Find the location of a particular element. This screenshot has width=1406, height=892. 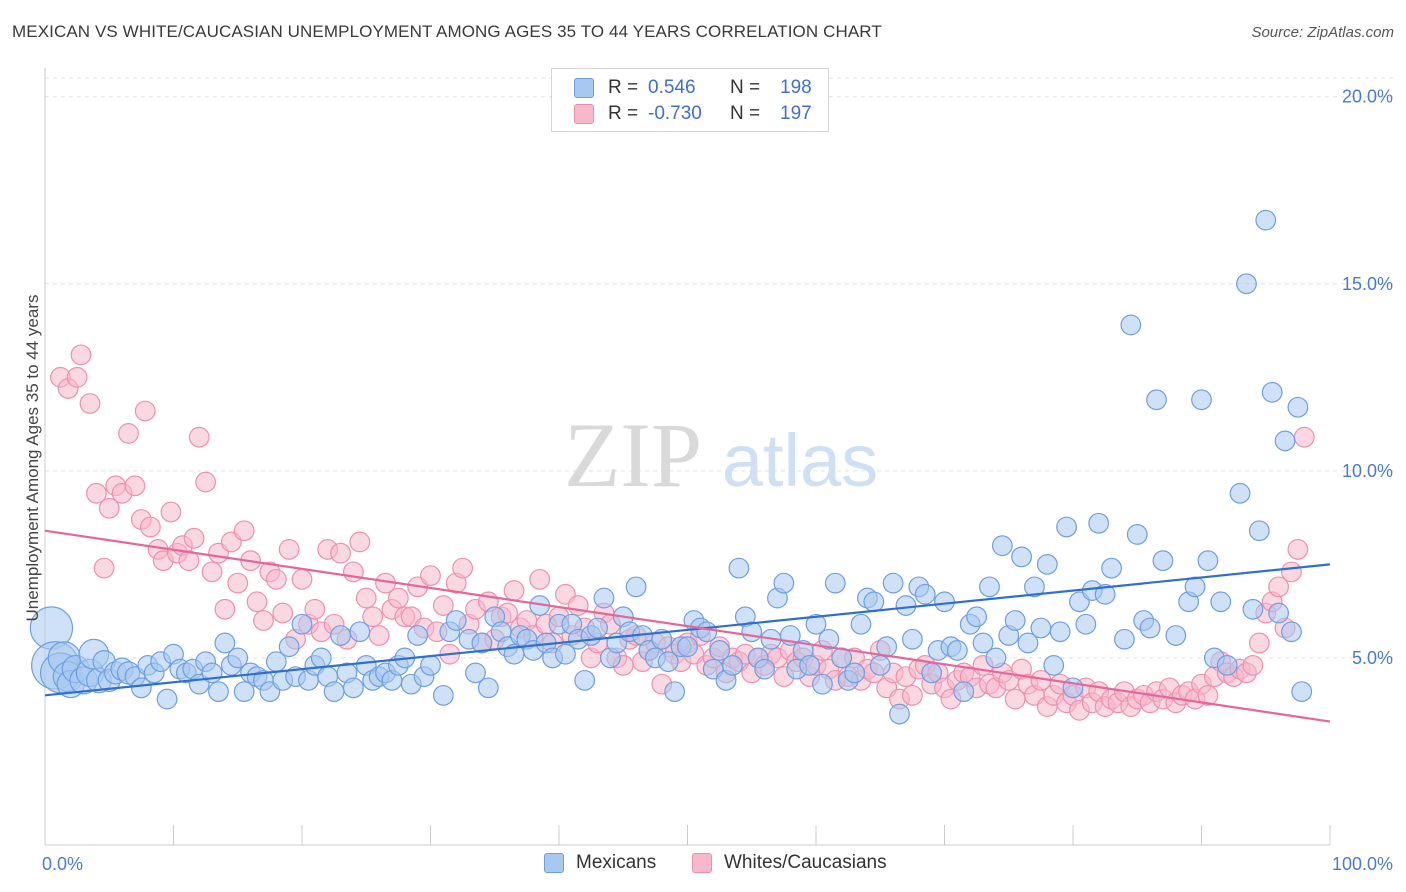

x-tick-label: 0.0% is located at coordinates (62, 864).